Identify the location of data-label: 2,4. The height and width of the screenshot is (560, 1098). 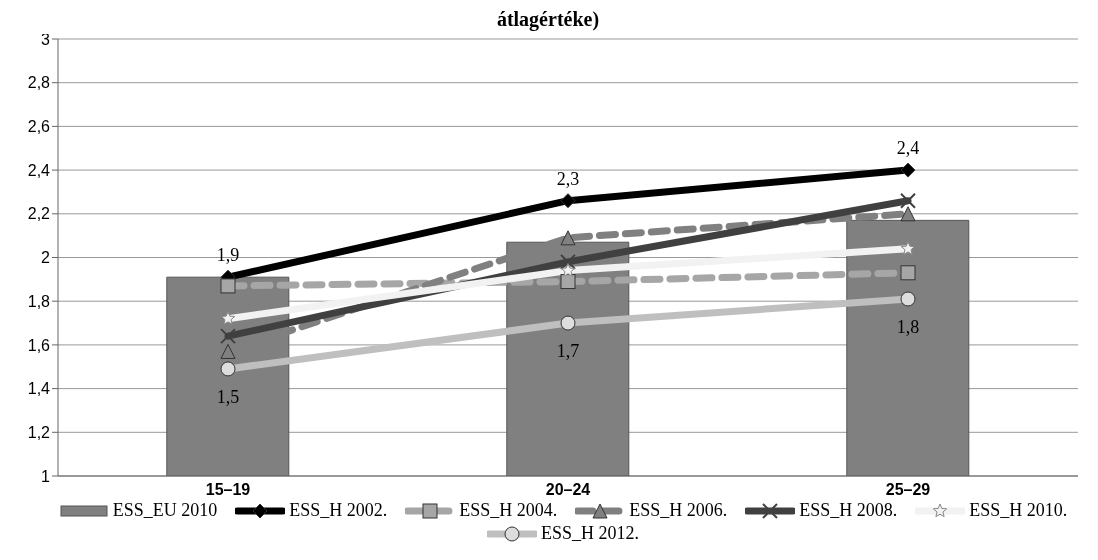
(908, 148).